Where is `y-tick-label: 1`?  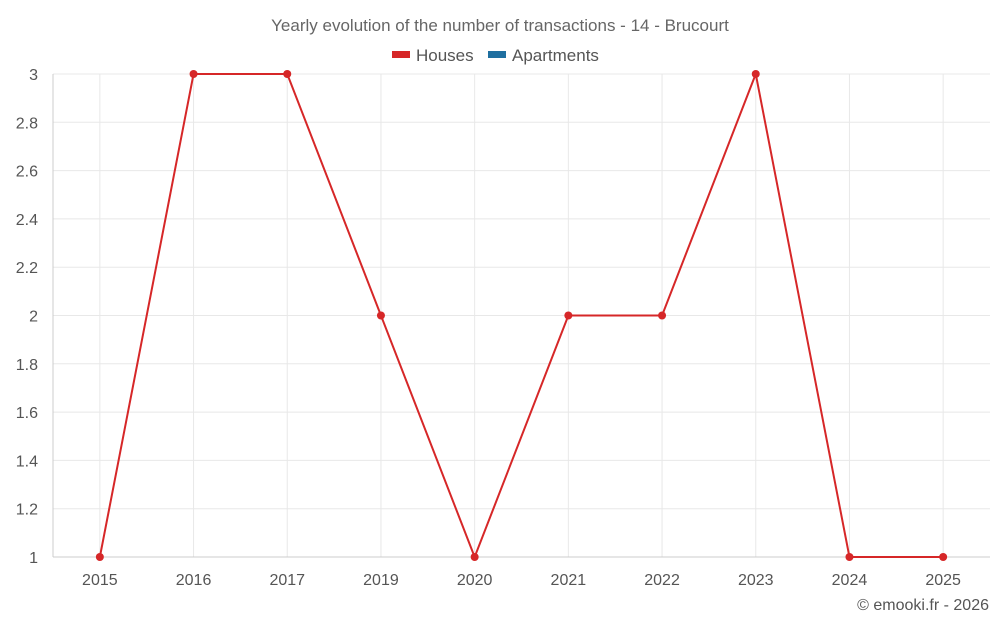 y-tick-label: 1 is located at coordinates (33, 558).